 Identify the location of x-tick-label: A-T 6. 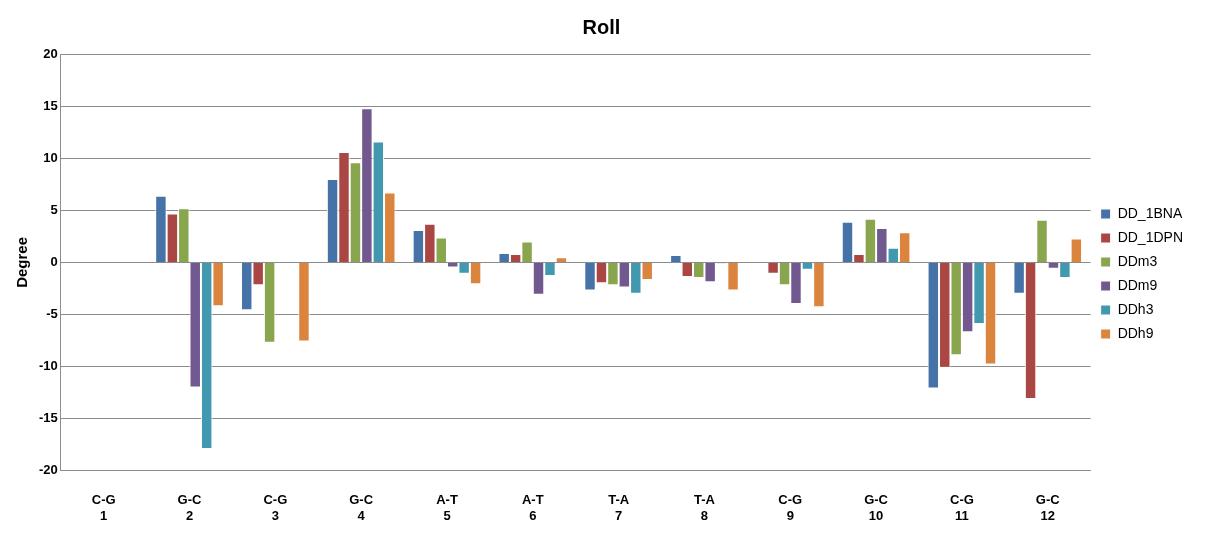
(532, 507).